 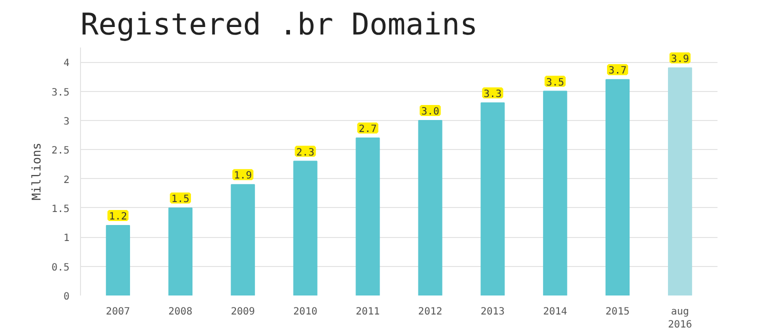 What do you see at coordinates (680, 59) in the screenshot?
I see `data-label: 3.9` at bounding box center [680, 59].